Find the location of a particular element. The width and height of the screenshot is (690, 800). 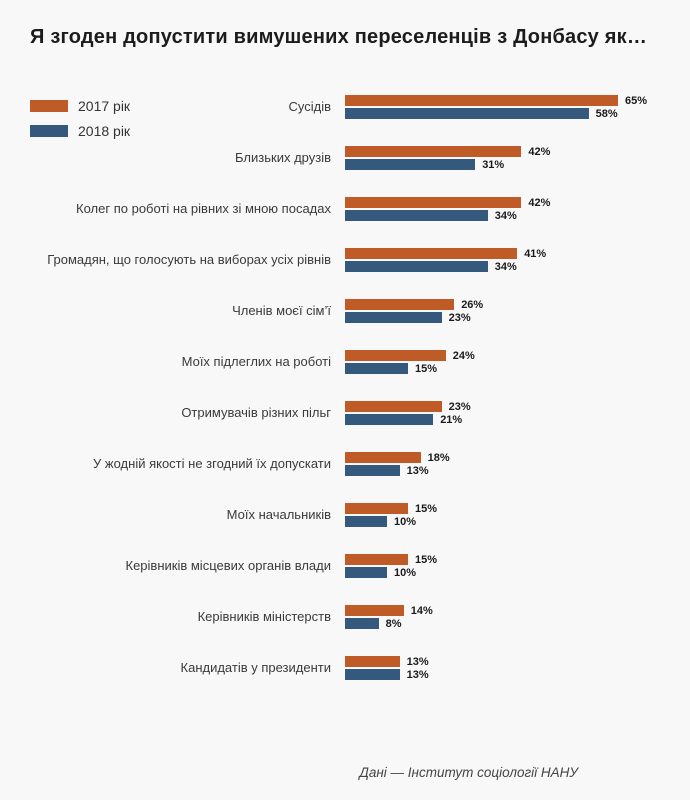

bar-value-label: 14% is located at coordinates (421, 610).